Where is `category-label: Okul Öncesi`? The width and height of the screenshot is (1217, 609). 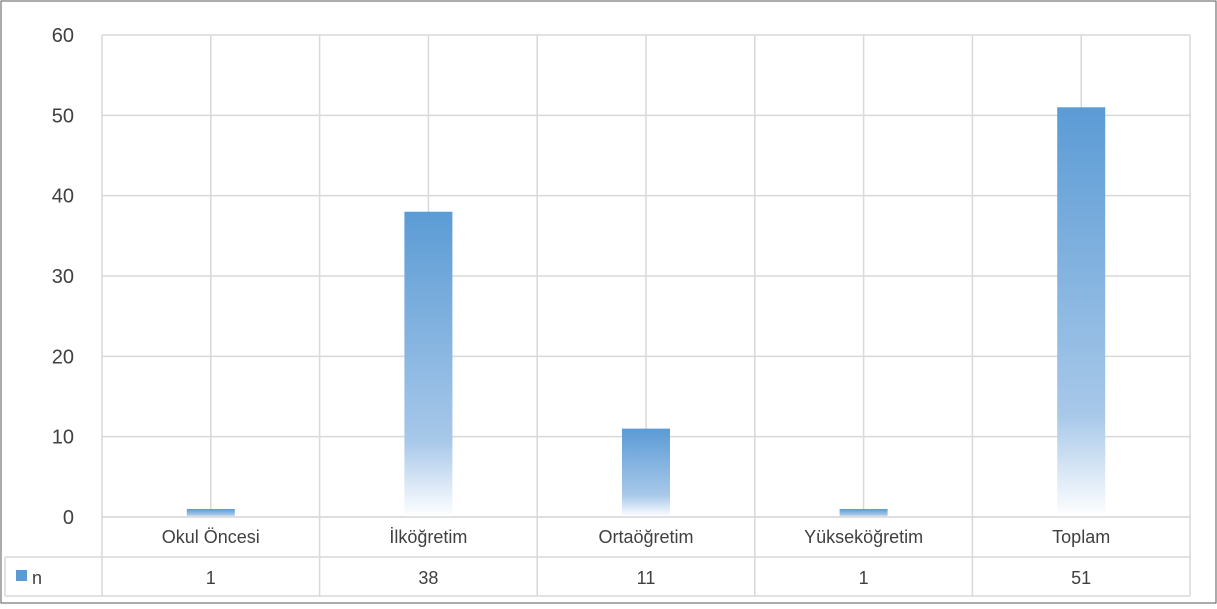
category-label: Okul Öncesi is located at coordinates (211, 537).